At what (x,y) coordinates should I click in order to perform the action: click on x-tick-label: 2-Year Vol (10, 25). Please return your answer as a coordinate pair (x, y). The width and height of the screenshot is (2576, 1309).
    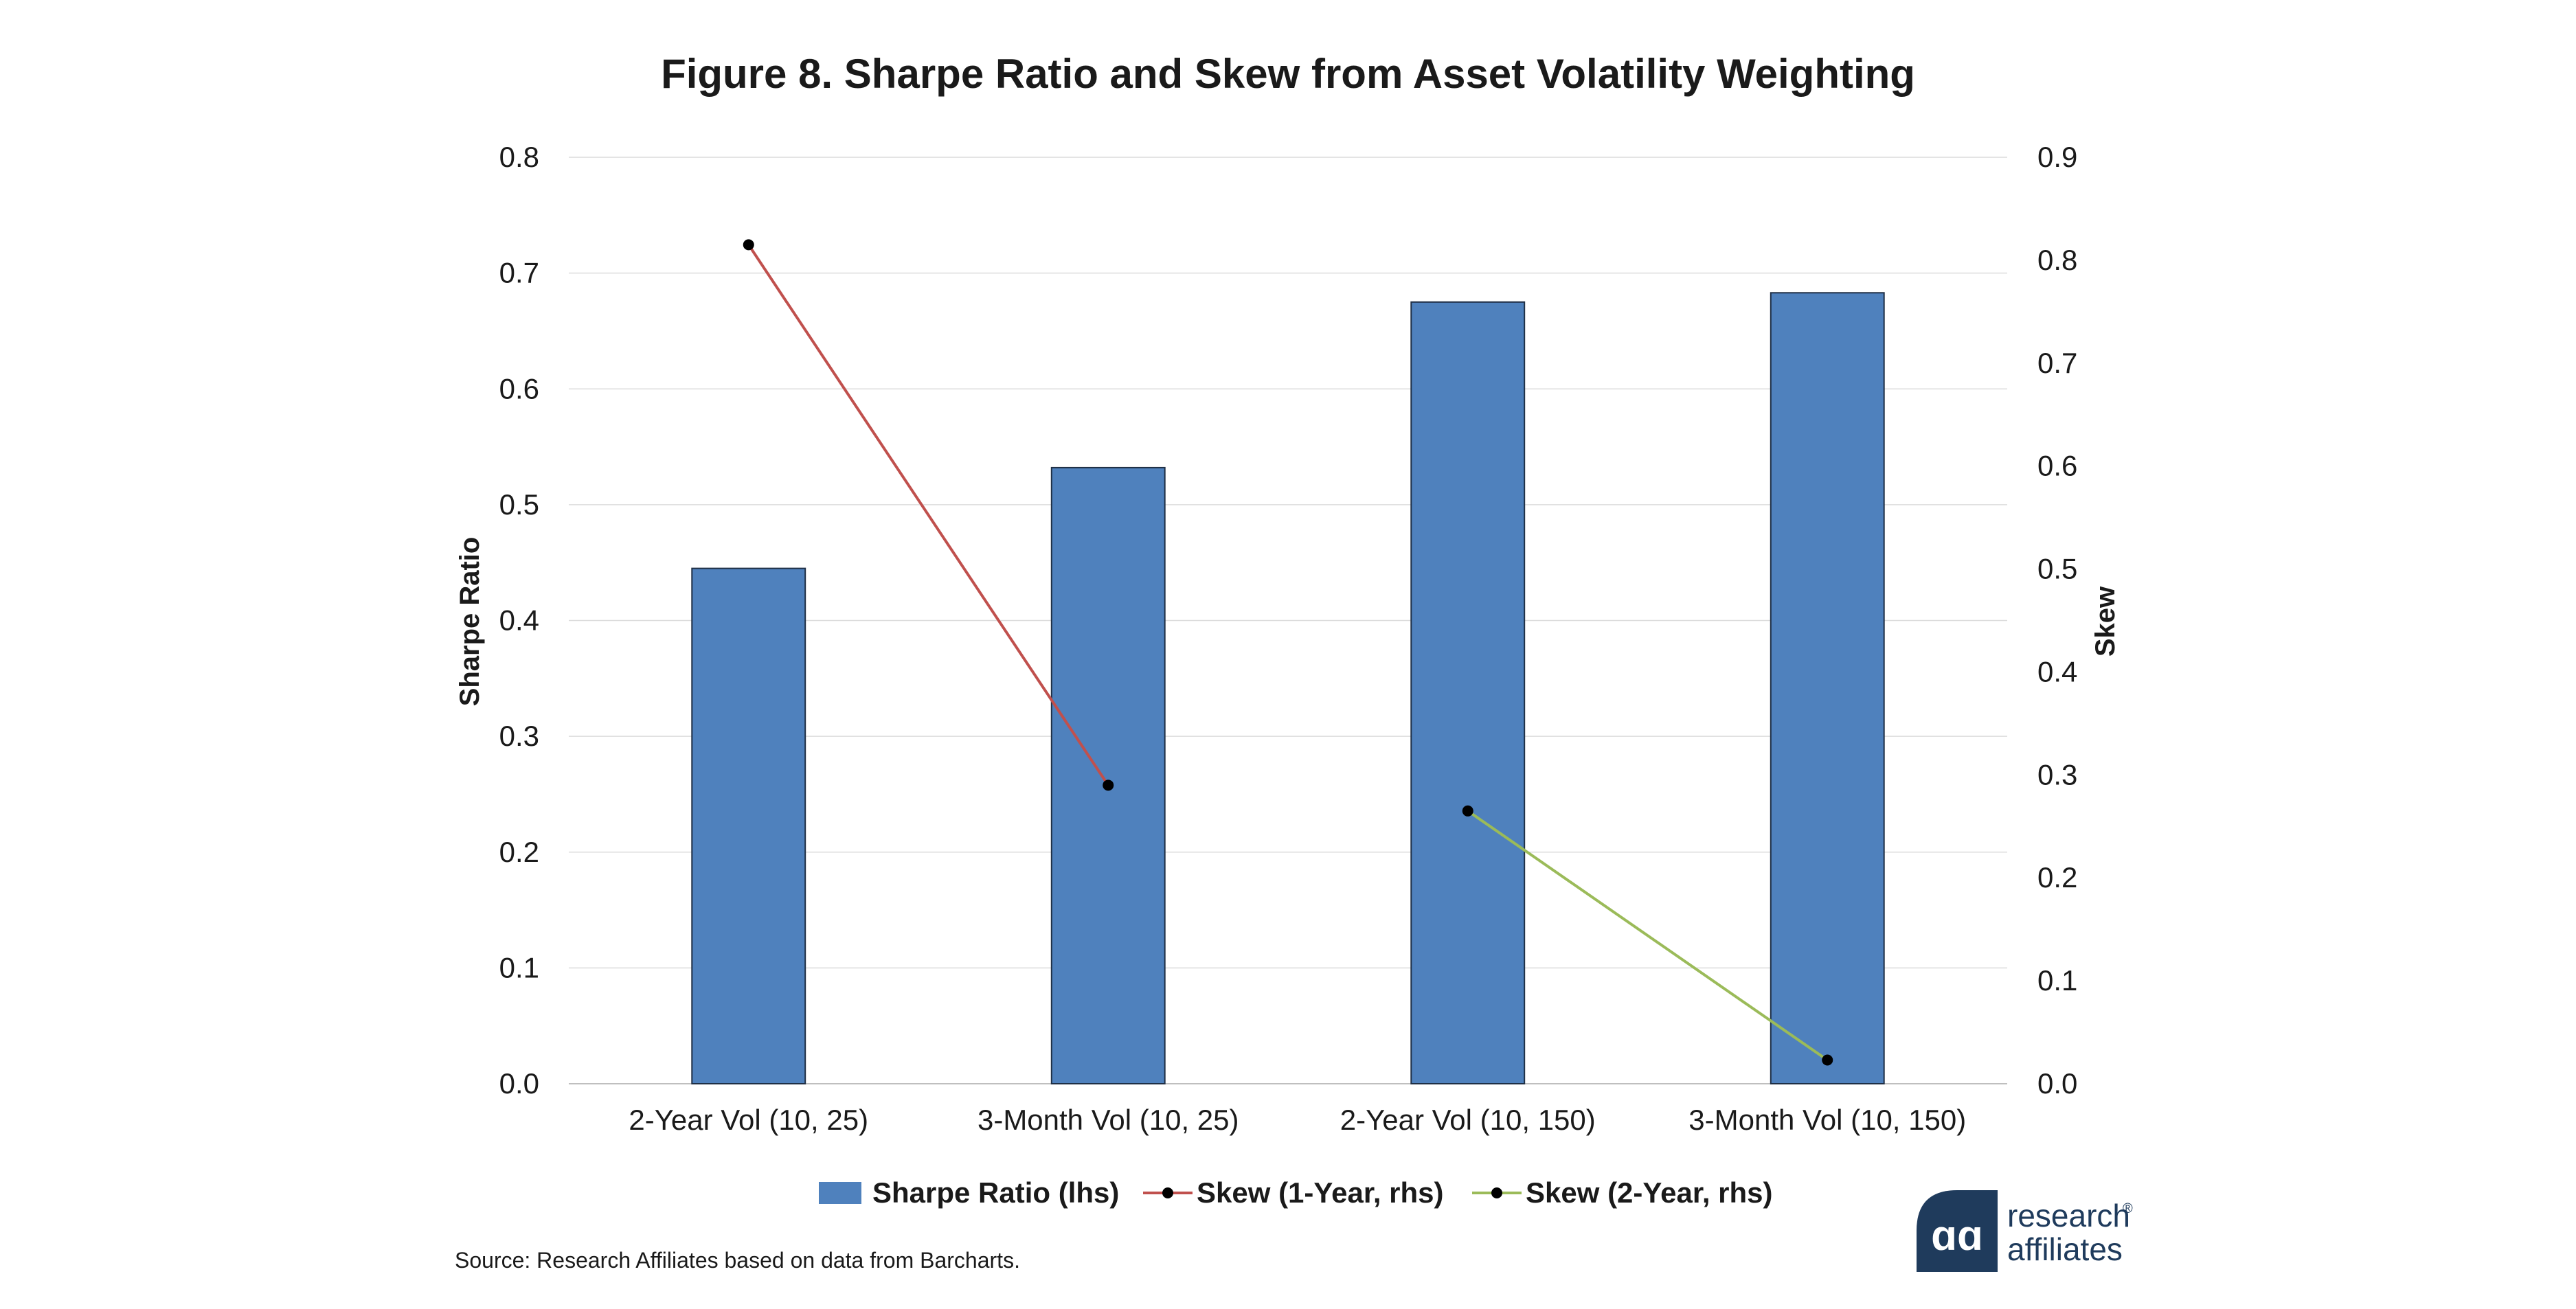
    Looking at the image, I should click on (748, 1120).